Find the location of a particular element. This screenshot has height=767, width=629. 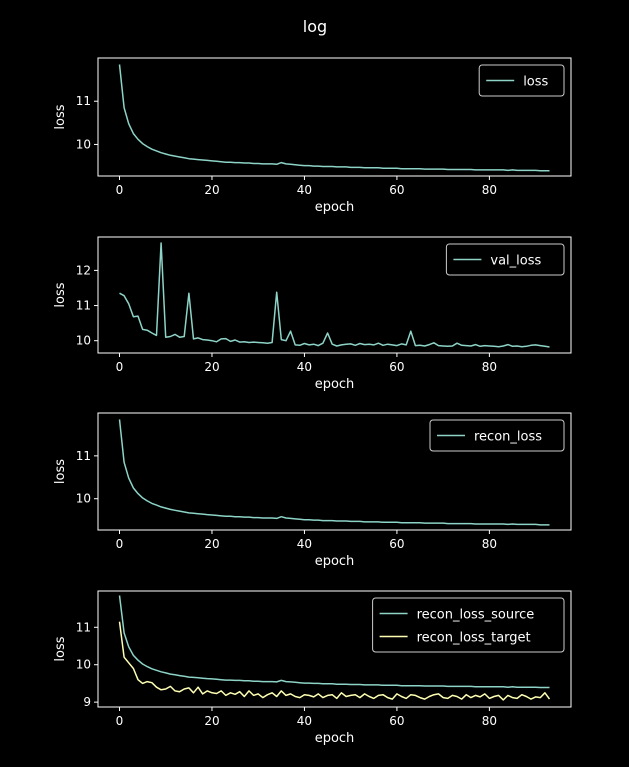

series-line-loss is located at coordinates (334, 118).